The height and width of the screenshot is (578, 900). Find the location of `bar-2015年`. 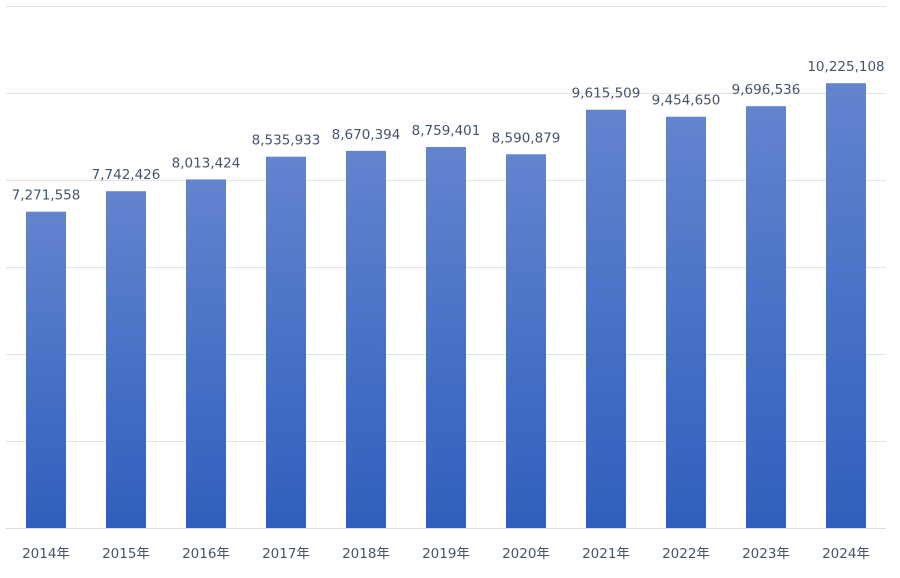

bar-2015年 is located at coordinates (126, 359).